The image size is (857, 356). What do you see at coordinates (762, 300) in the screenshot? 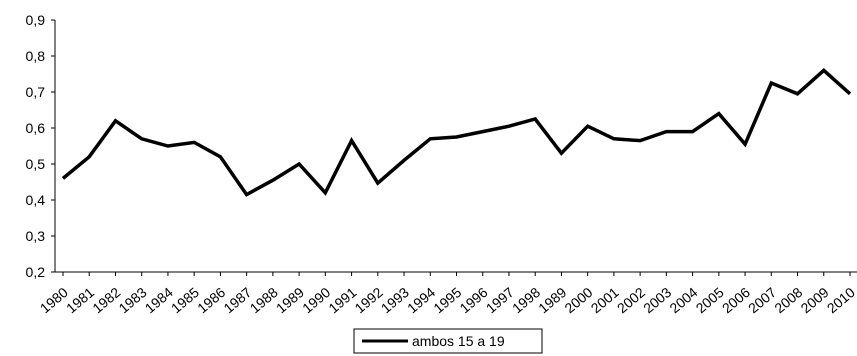
I see `x-tick-label: 2007` at bounding box center [762, 300].